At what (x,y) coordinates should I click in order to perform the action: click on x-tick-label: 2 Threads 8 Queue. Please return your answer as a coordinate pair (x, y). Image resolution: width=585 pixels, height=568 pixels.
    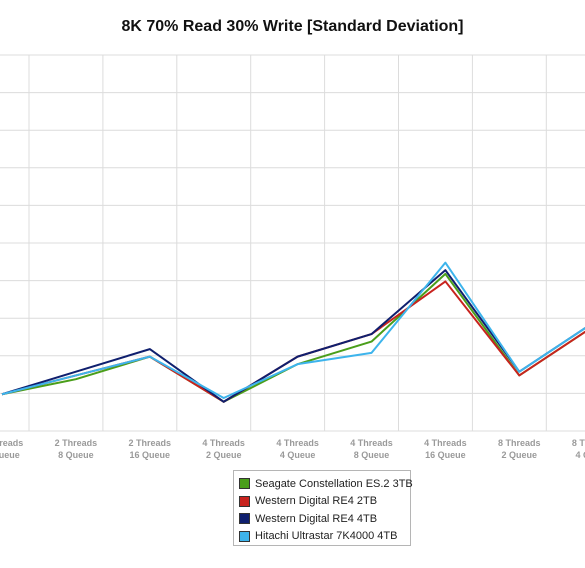
    Looking at the image, I should click on (76, 449).